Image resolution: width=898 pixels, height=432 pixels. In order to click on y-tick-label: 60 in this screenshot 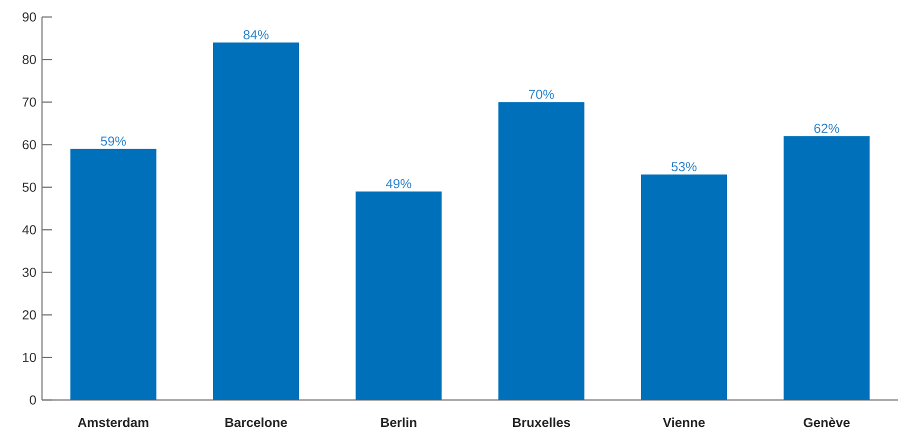, I will do `click(29, 145)`.